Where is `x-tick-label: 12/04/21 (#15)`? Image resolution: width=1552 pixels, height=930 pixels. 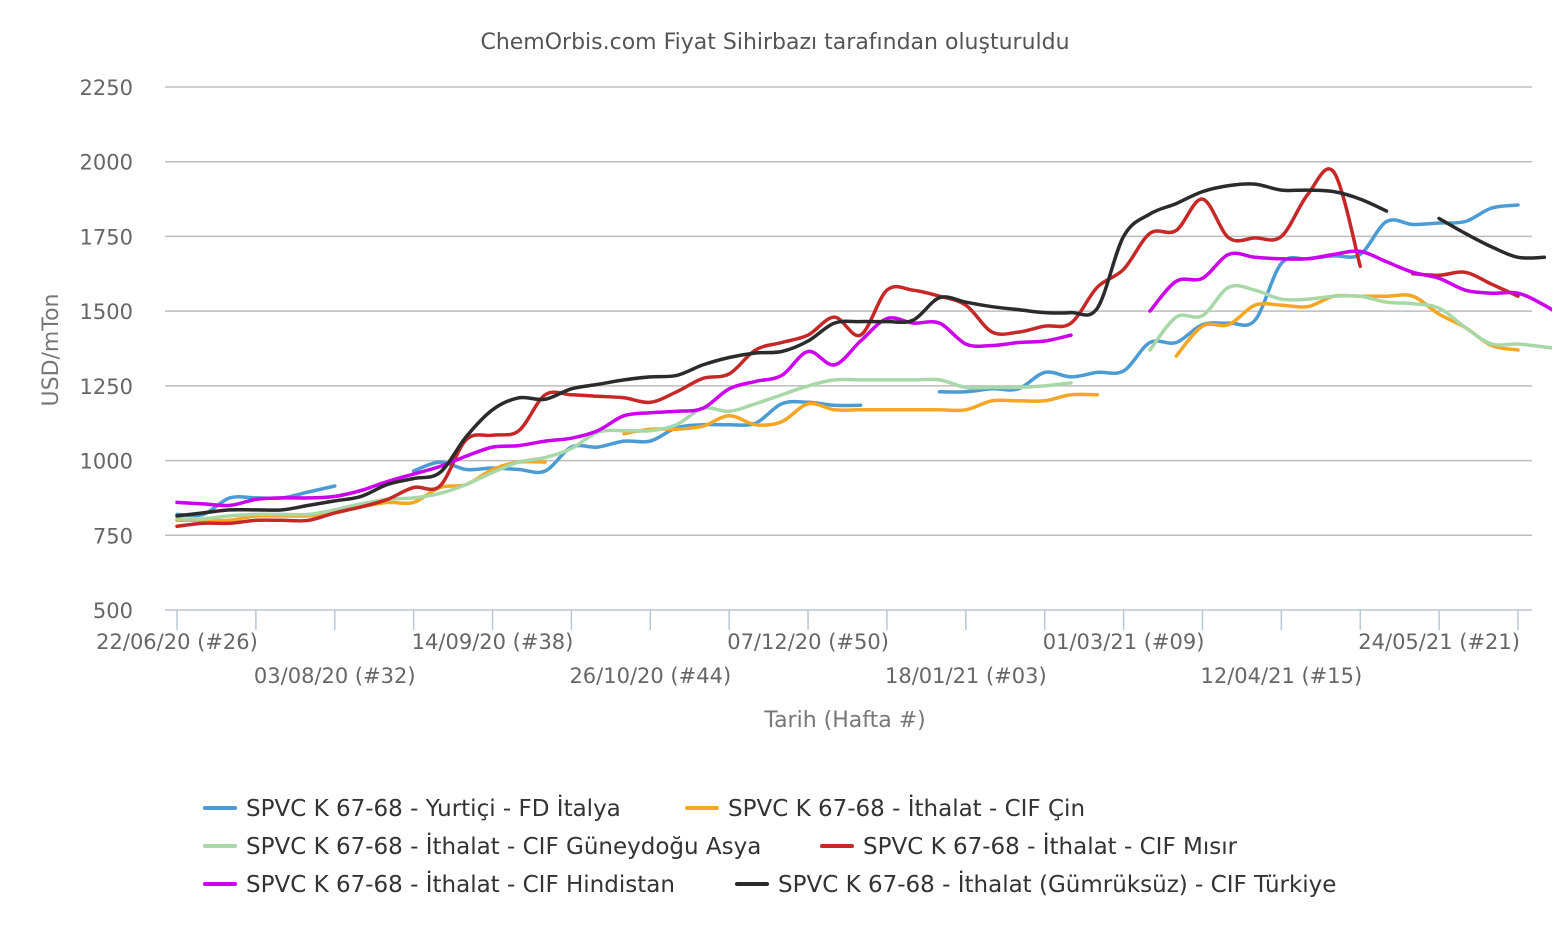 x-tick-label: 12/04/21 (#15) is located at coordinates (1282, 676).